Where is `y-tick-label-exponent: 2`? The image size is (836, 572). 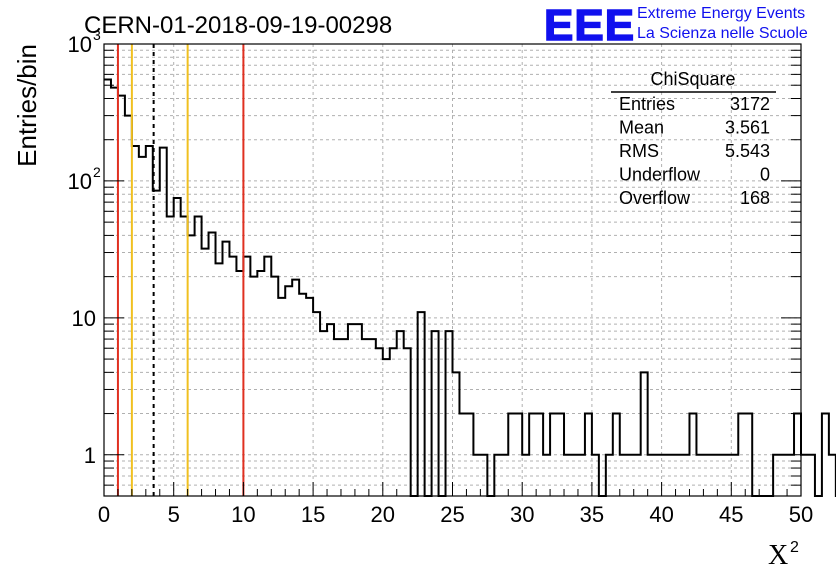
y-tick-label-exponent: 2 is located at coordinates (97, 172).